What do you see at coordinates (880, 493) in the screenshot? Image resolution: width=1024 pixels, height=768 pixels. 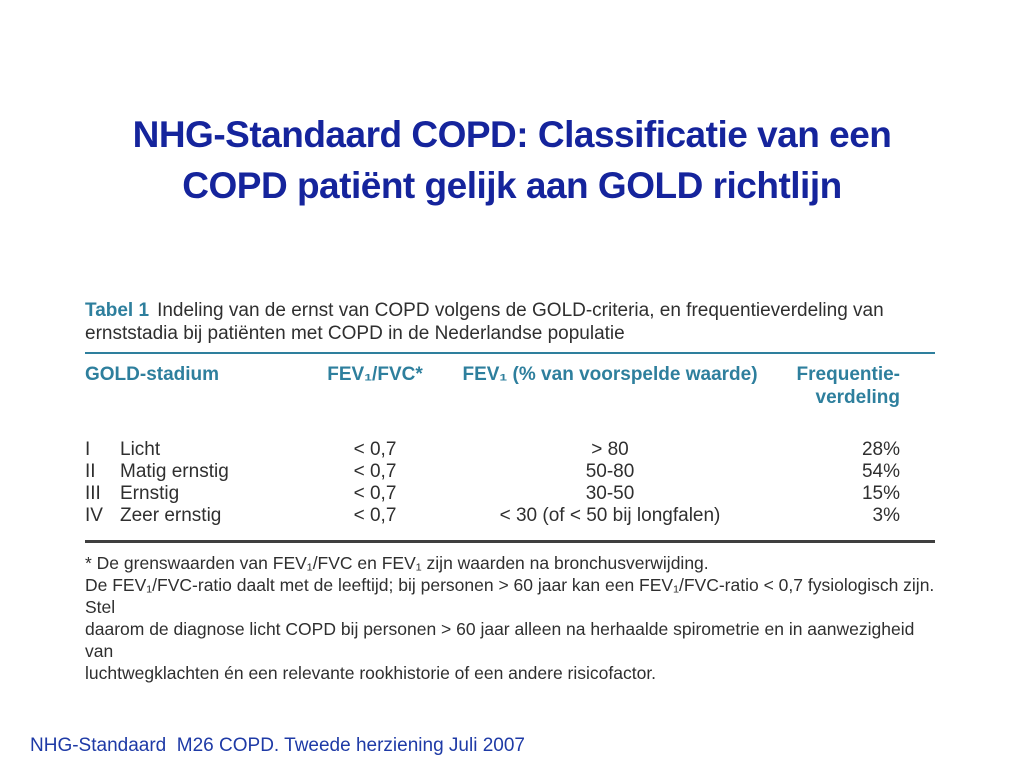 I see `cell-freq: 15%` at bounding box center [880, 493].